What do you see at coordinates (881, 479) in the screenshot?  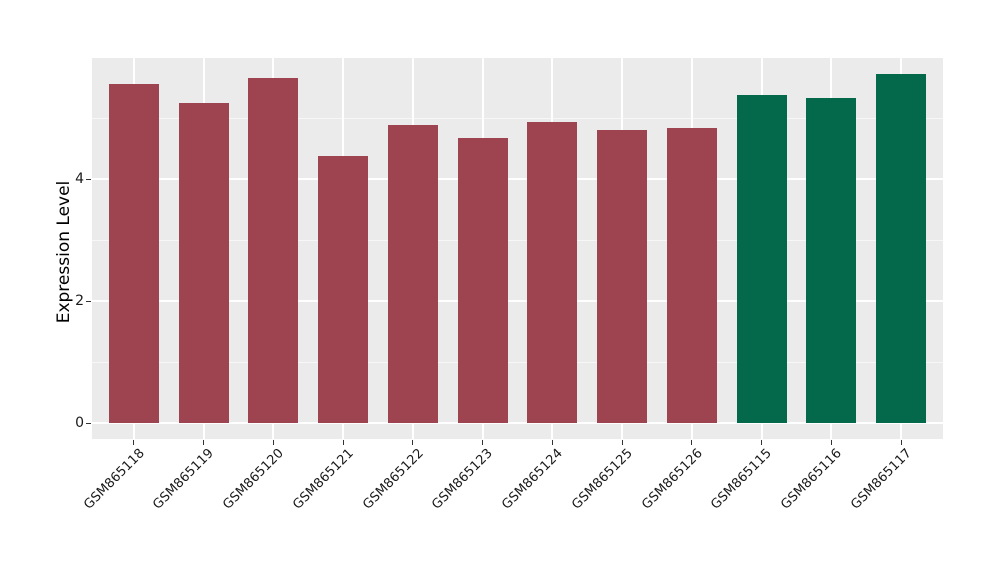 I see `x-tick-label: GSM865117` at bounding box center [881, 479].